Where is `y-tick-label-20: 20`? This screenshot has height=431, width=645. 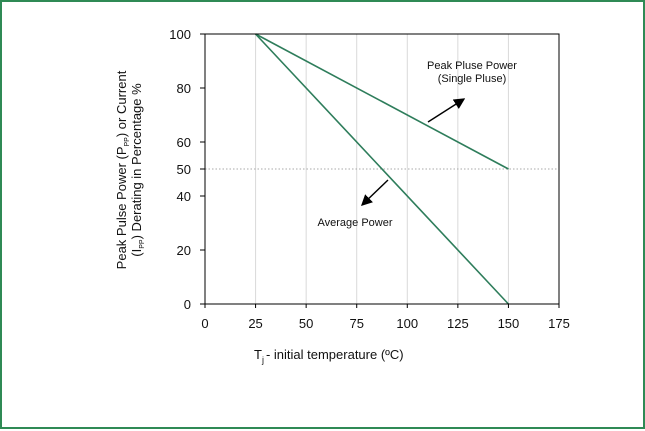 y-tick-label-20: 20 is located at coordinates (184, 250).